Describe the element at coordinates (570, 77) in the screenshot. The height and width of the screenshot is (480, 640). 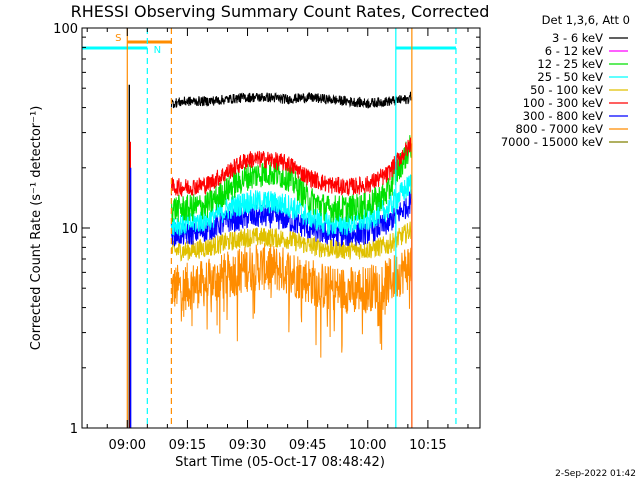
I see `legend-label: 25 - 50 keV` at that location.